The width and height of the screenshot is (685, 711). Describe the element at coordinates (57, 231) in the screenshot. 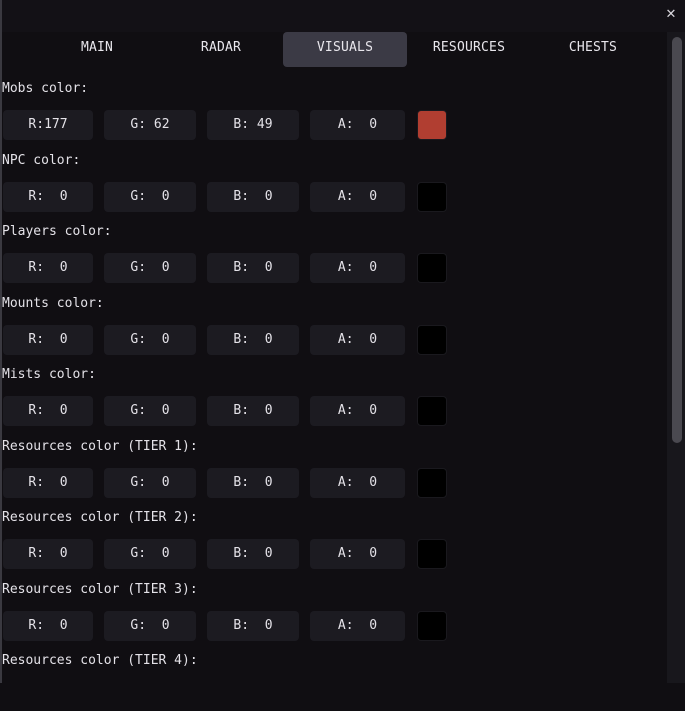

I see `color-group-label: Players color:` at that location.